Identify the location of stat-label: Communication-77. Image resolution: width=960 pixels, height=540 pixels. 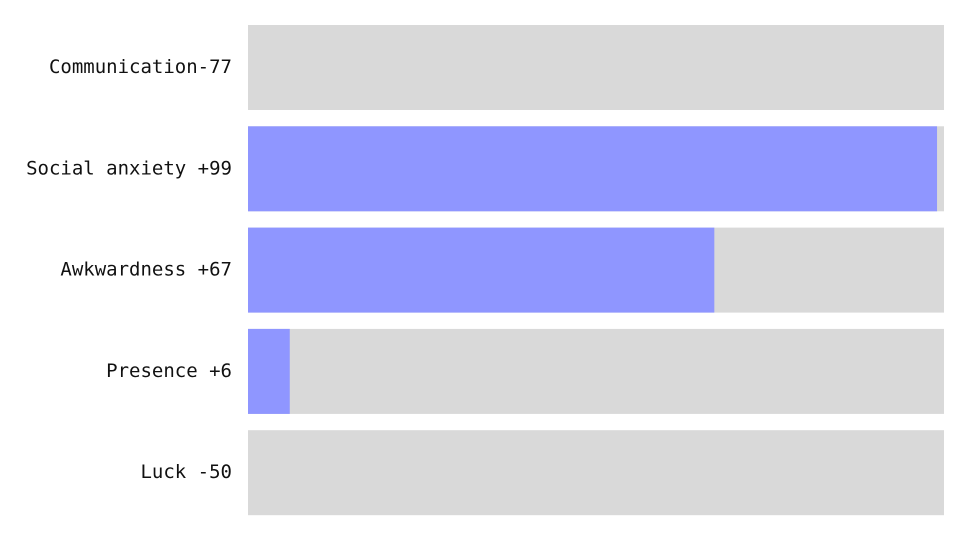
(140, 67).